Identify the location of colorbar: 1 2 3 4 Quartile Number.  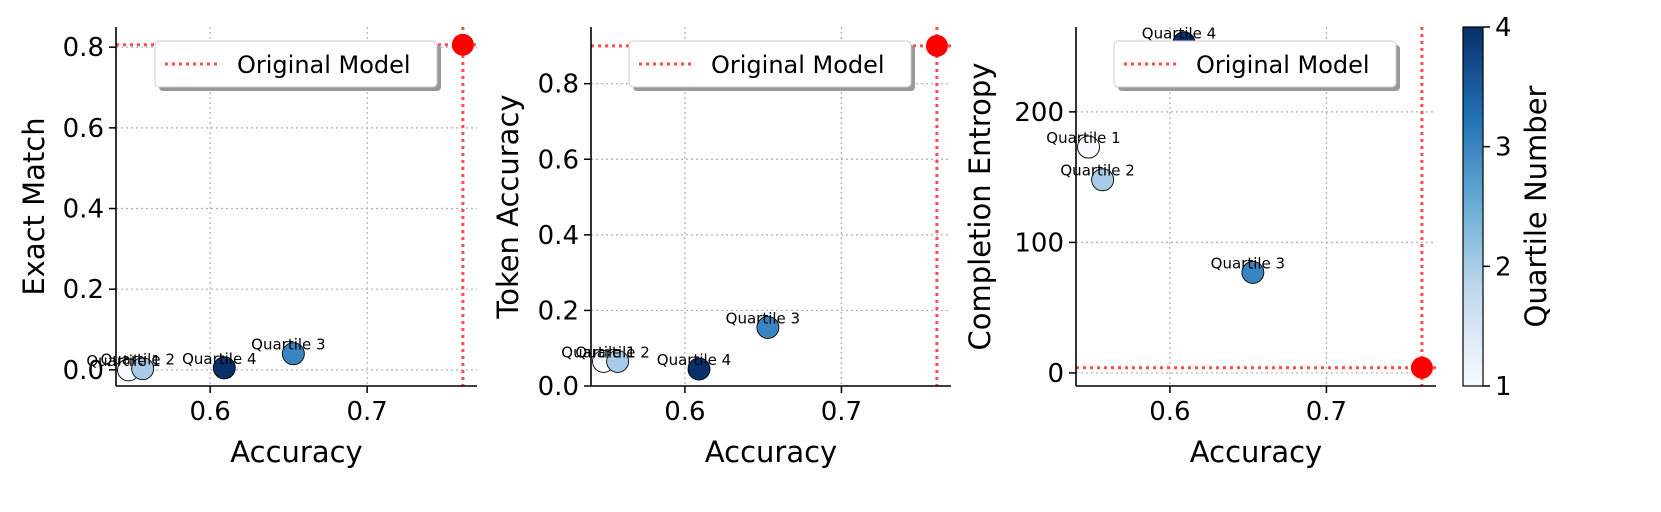
(1507, 207).